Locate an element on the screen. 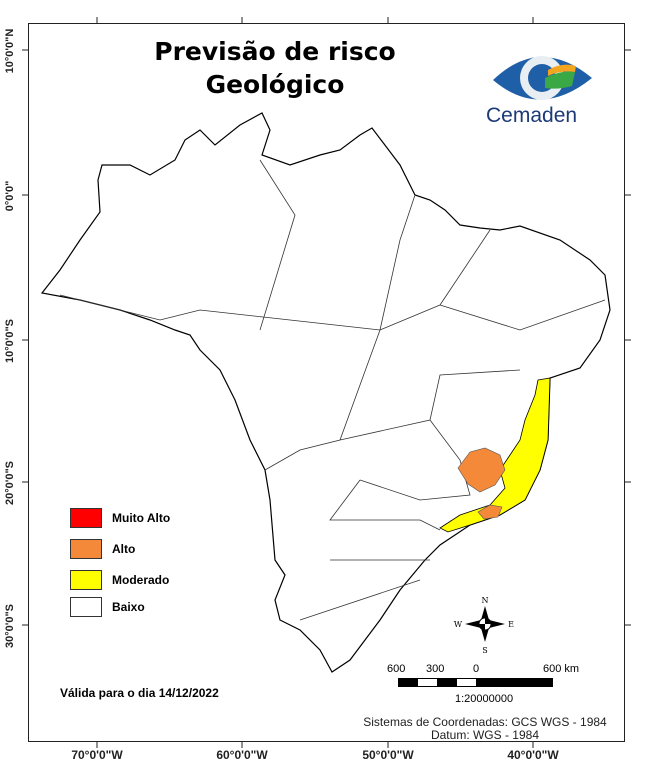 The image size is (645, 768). scale-label: 600 is located at coordinates (396, 669).